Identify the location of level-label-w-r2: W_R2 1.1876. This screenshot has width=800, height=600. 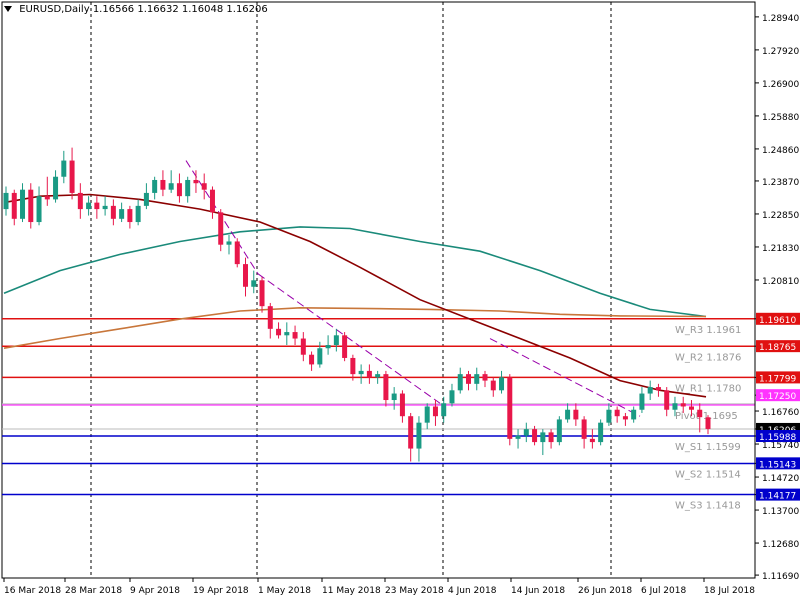
(708, 357).